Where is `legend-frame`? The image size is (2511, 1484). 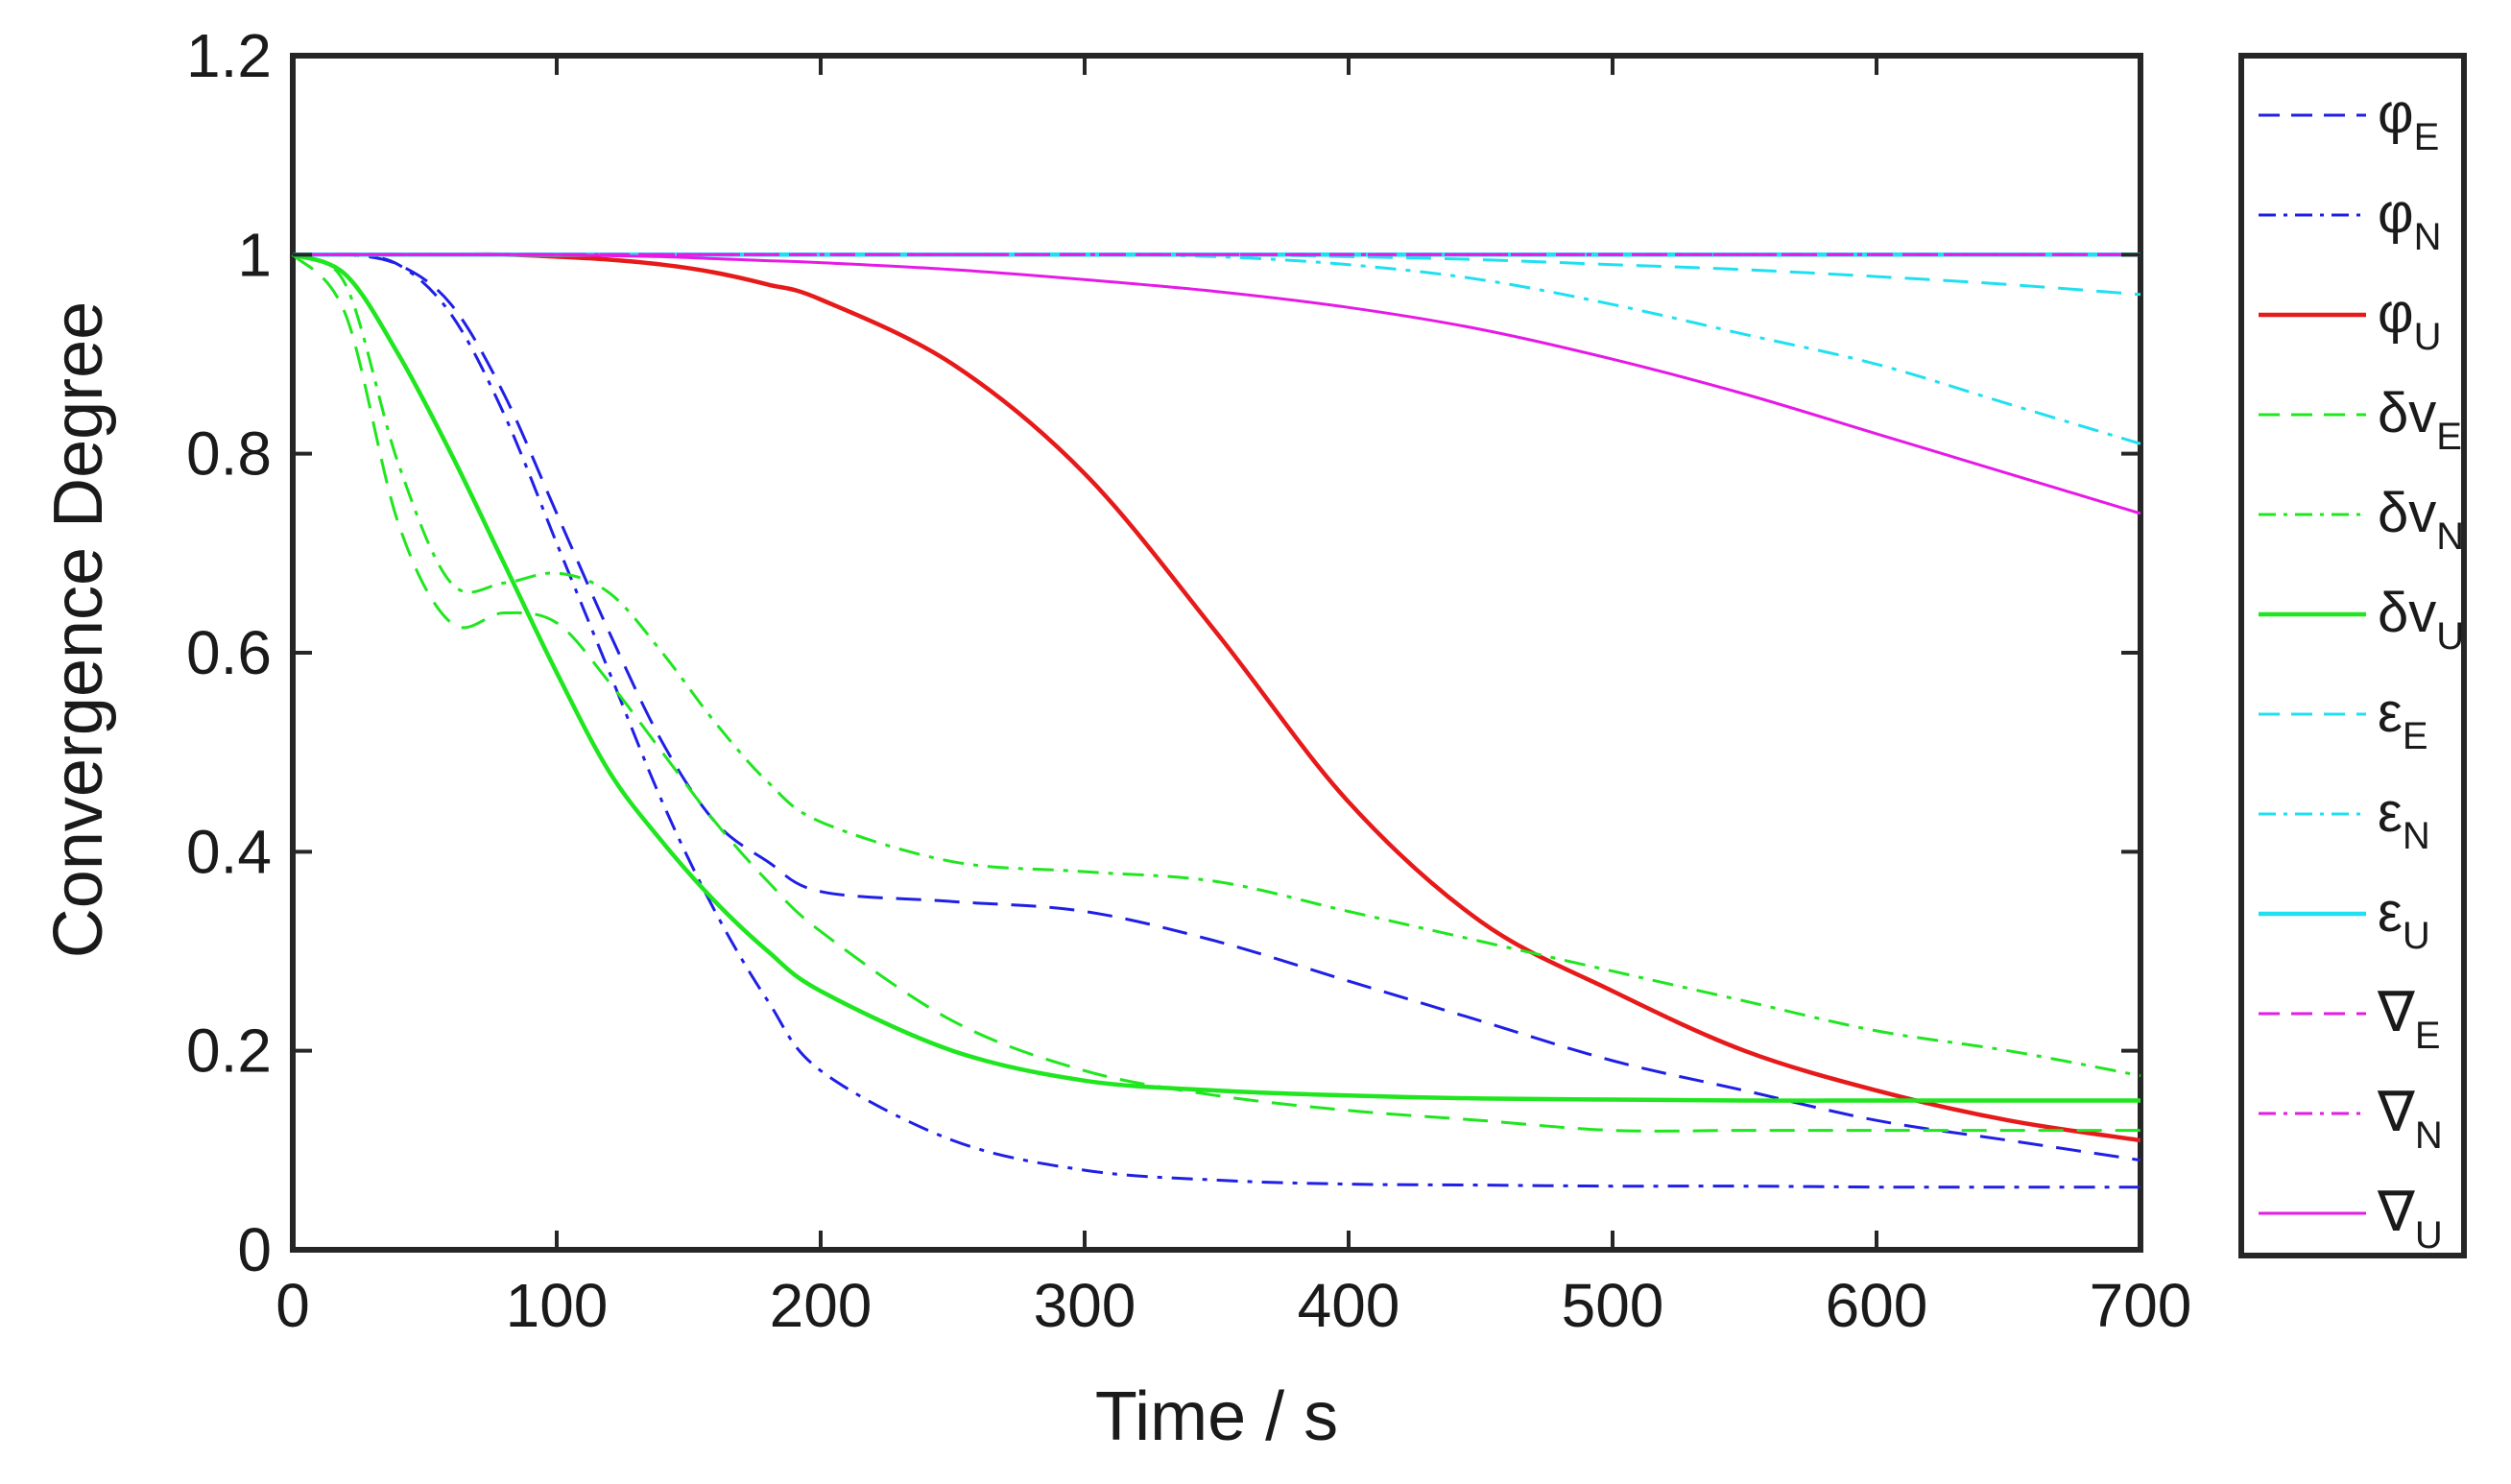 legend-frame is located at coordinates (2352, 655).